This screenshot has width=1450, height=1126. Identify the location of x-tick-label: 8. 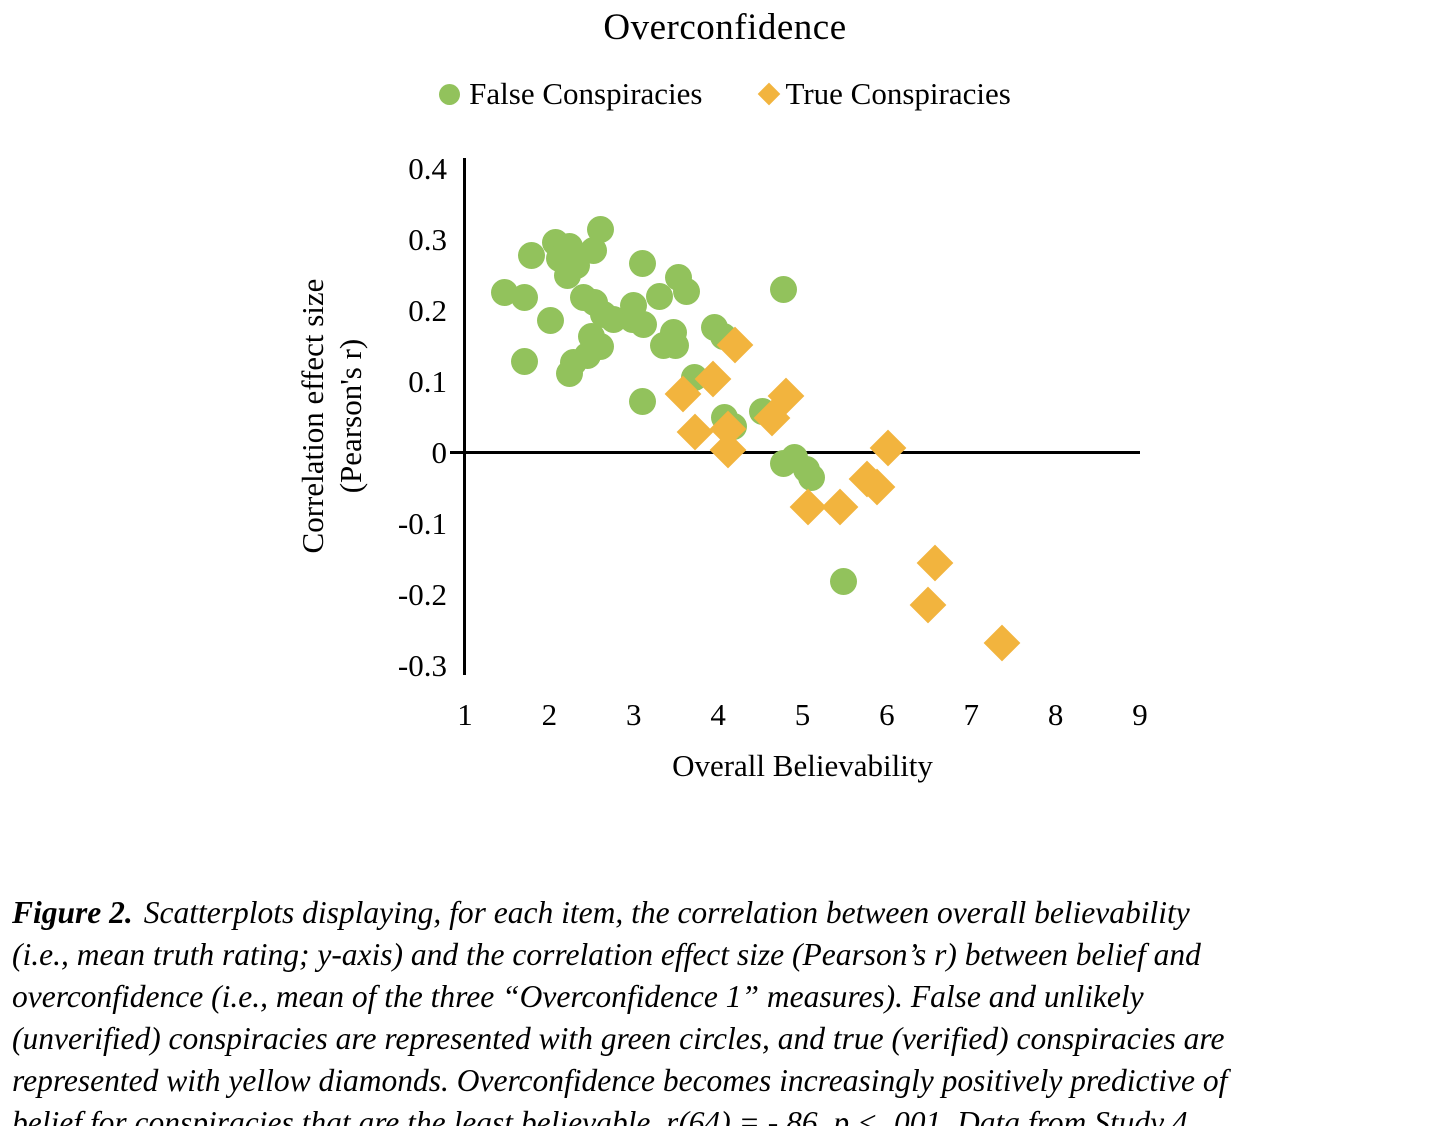
(1055, 714).